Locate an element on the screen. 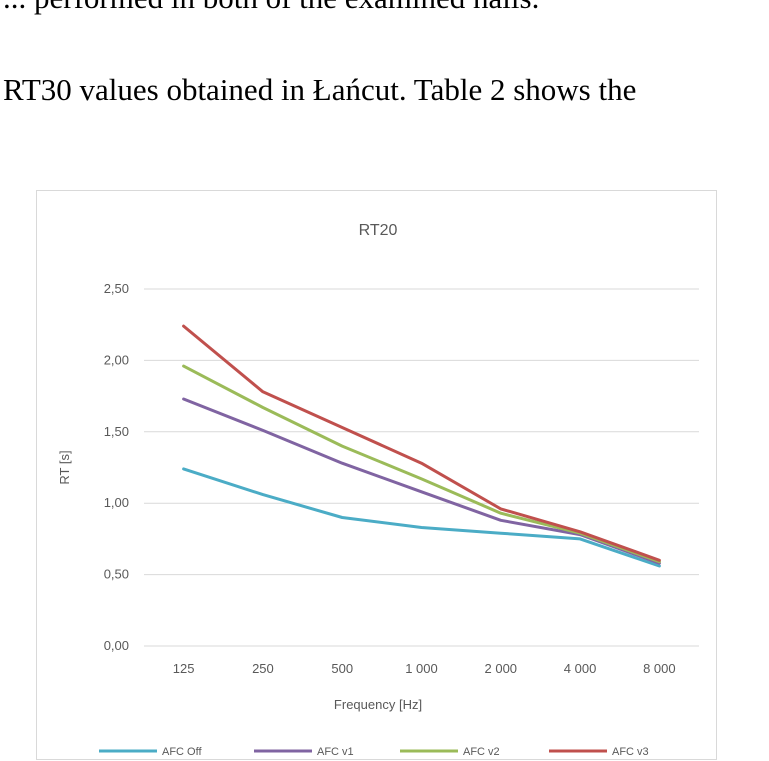  y-axis-label: RT [s] is located at coordinates (64, 467).